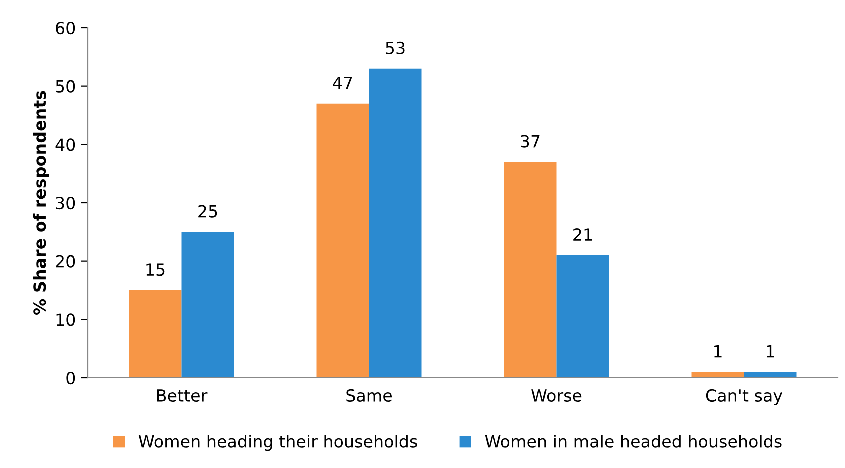 This screenshot has height=468, width=845. I want to click on data-label: 47, so click(342, 83).